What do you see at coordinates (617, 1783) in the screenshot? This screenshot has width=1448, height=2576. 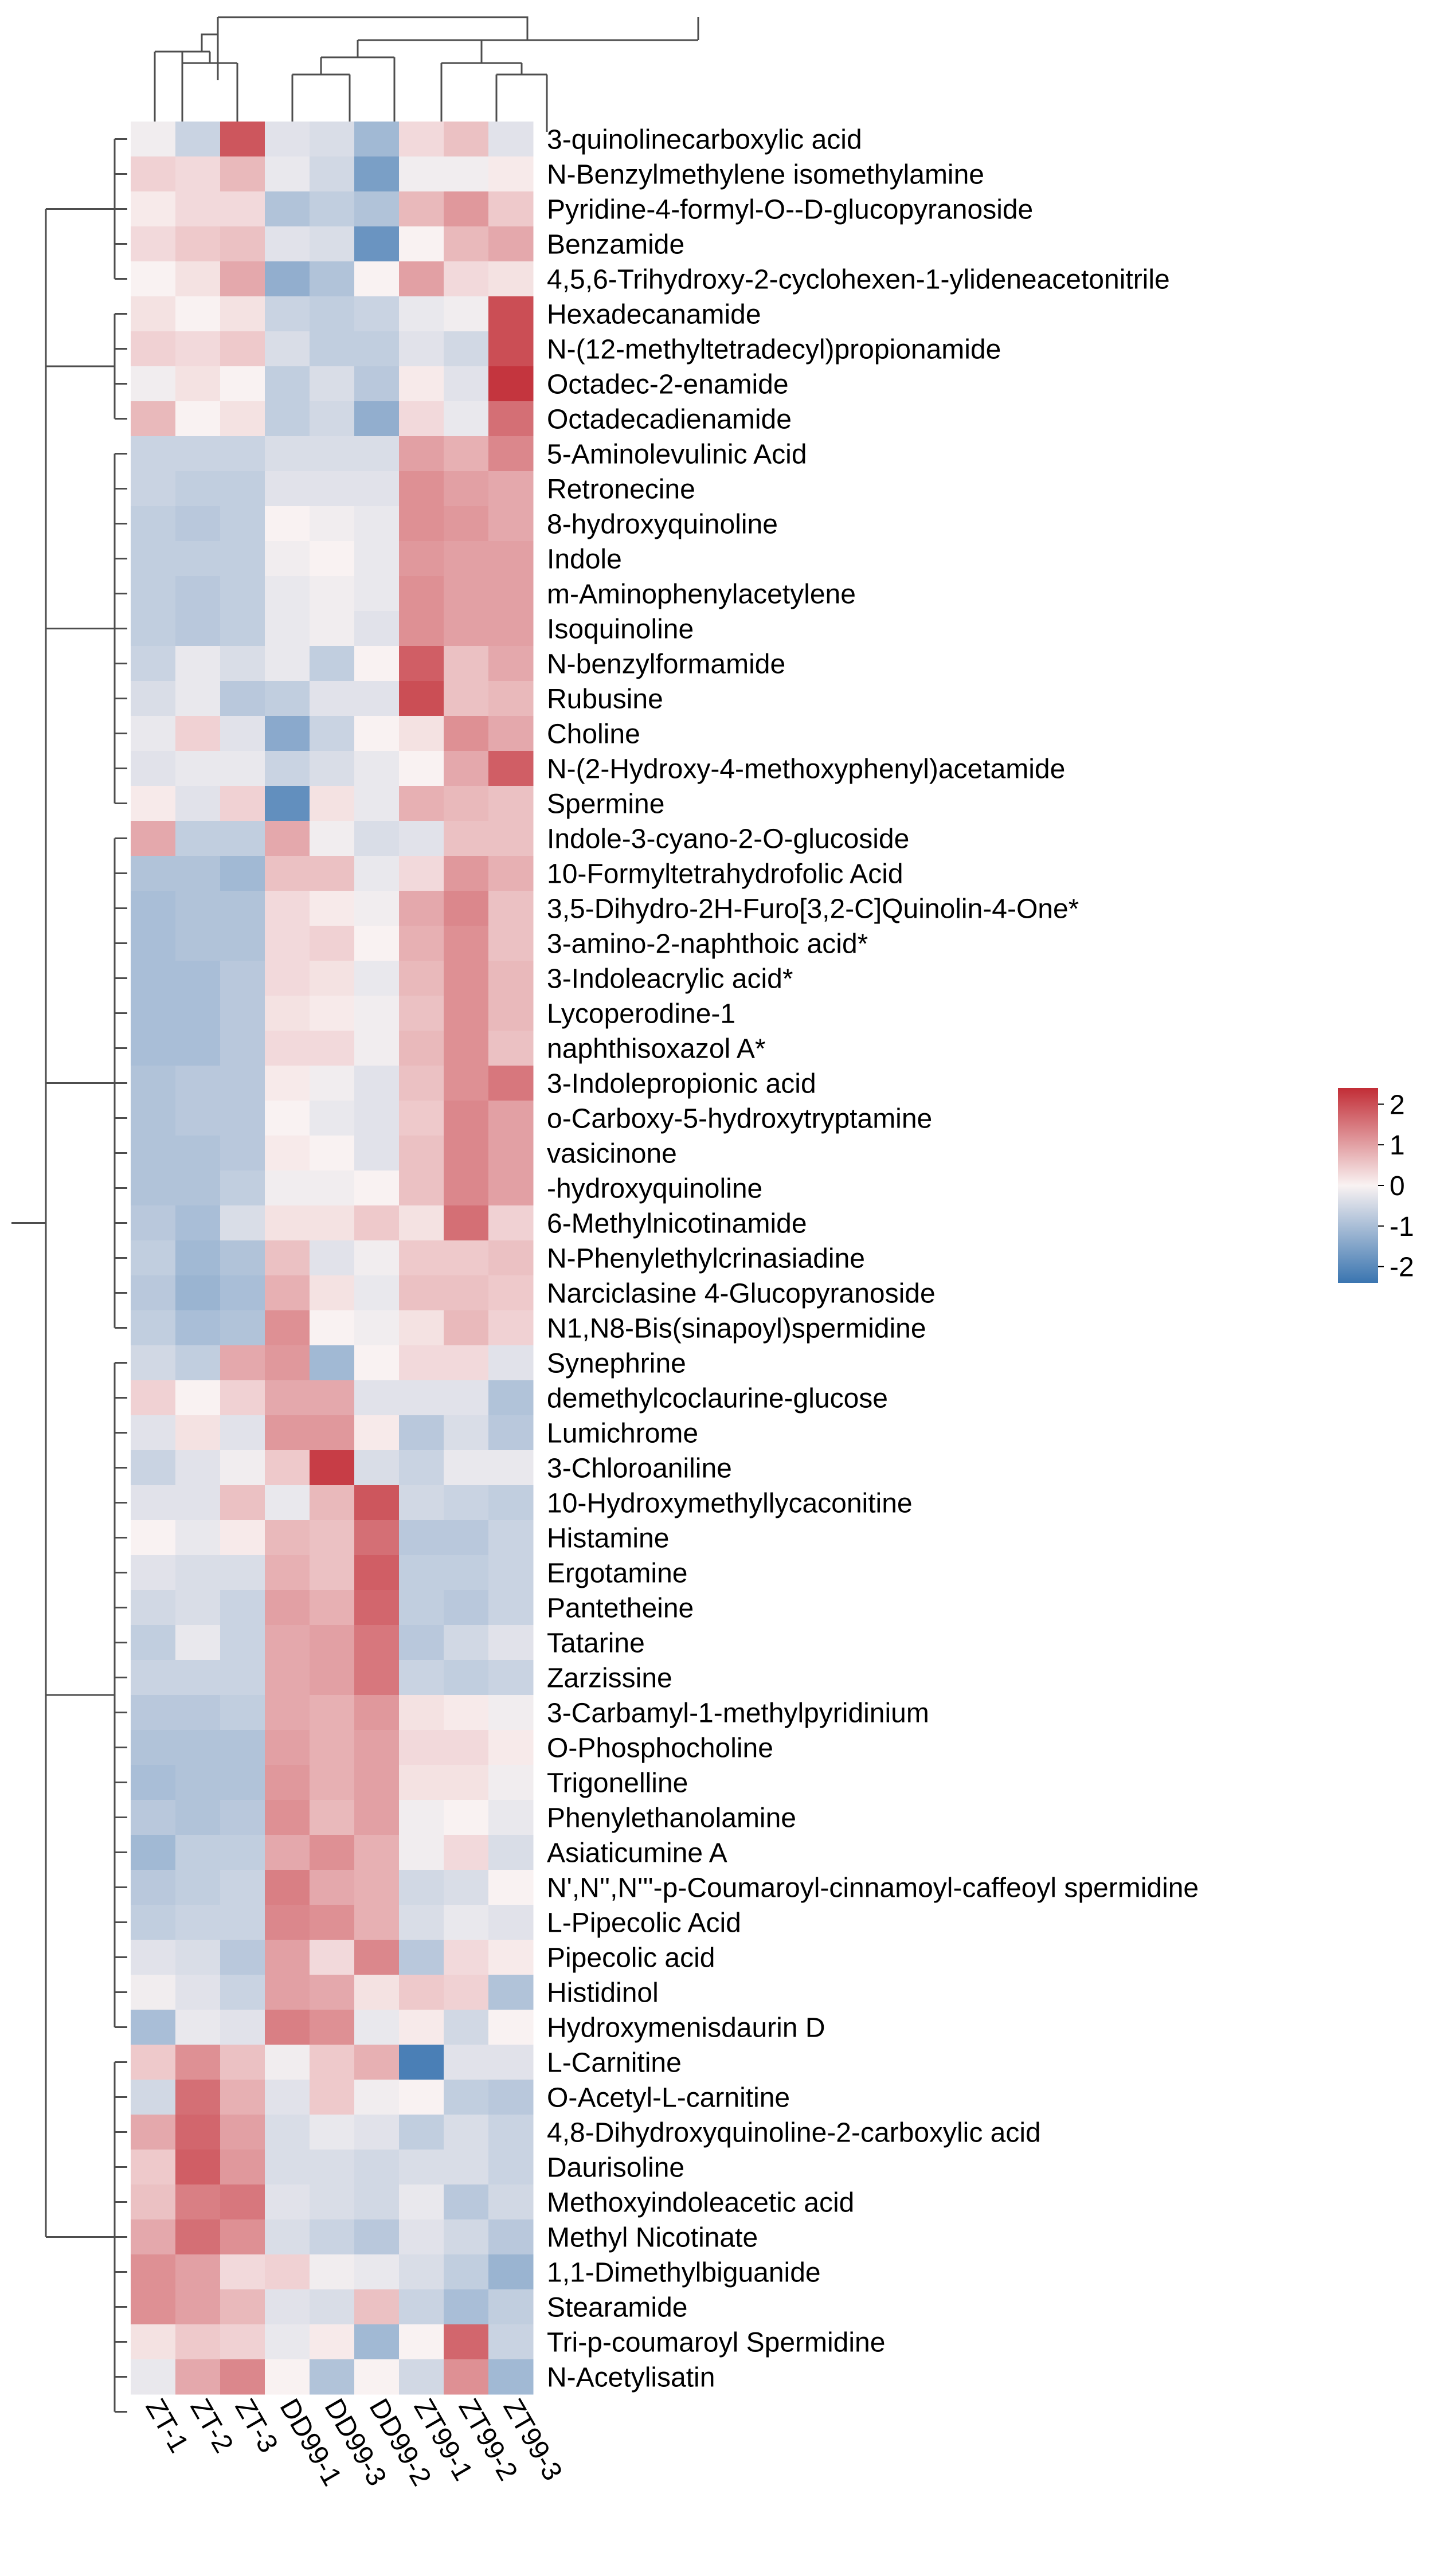 I see `row-label-trigonelline: Trigonelline` at bounding box center [617, 1783].